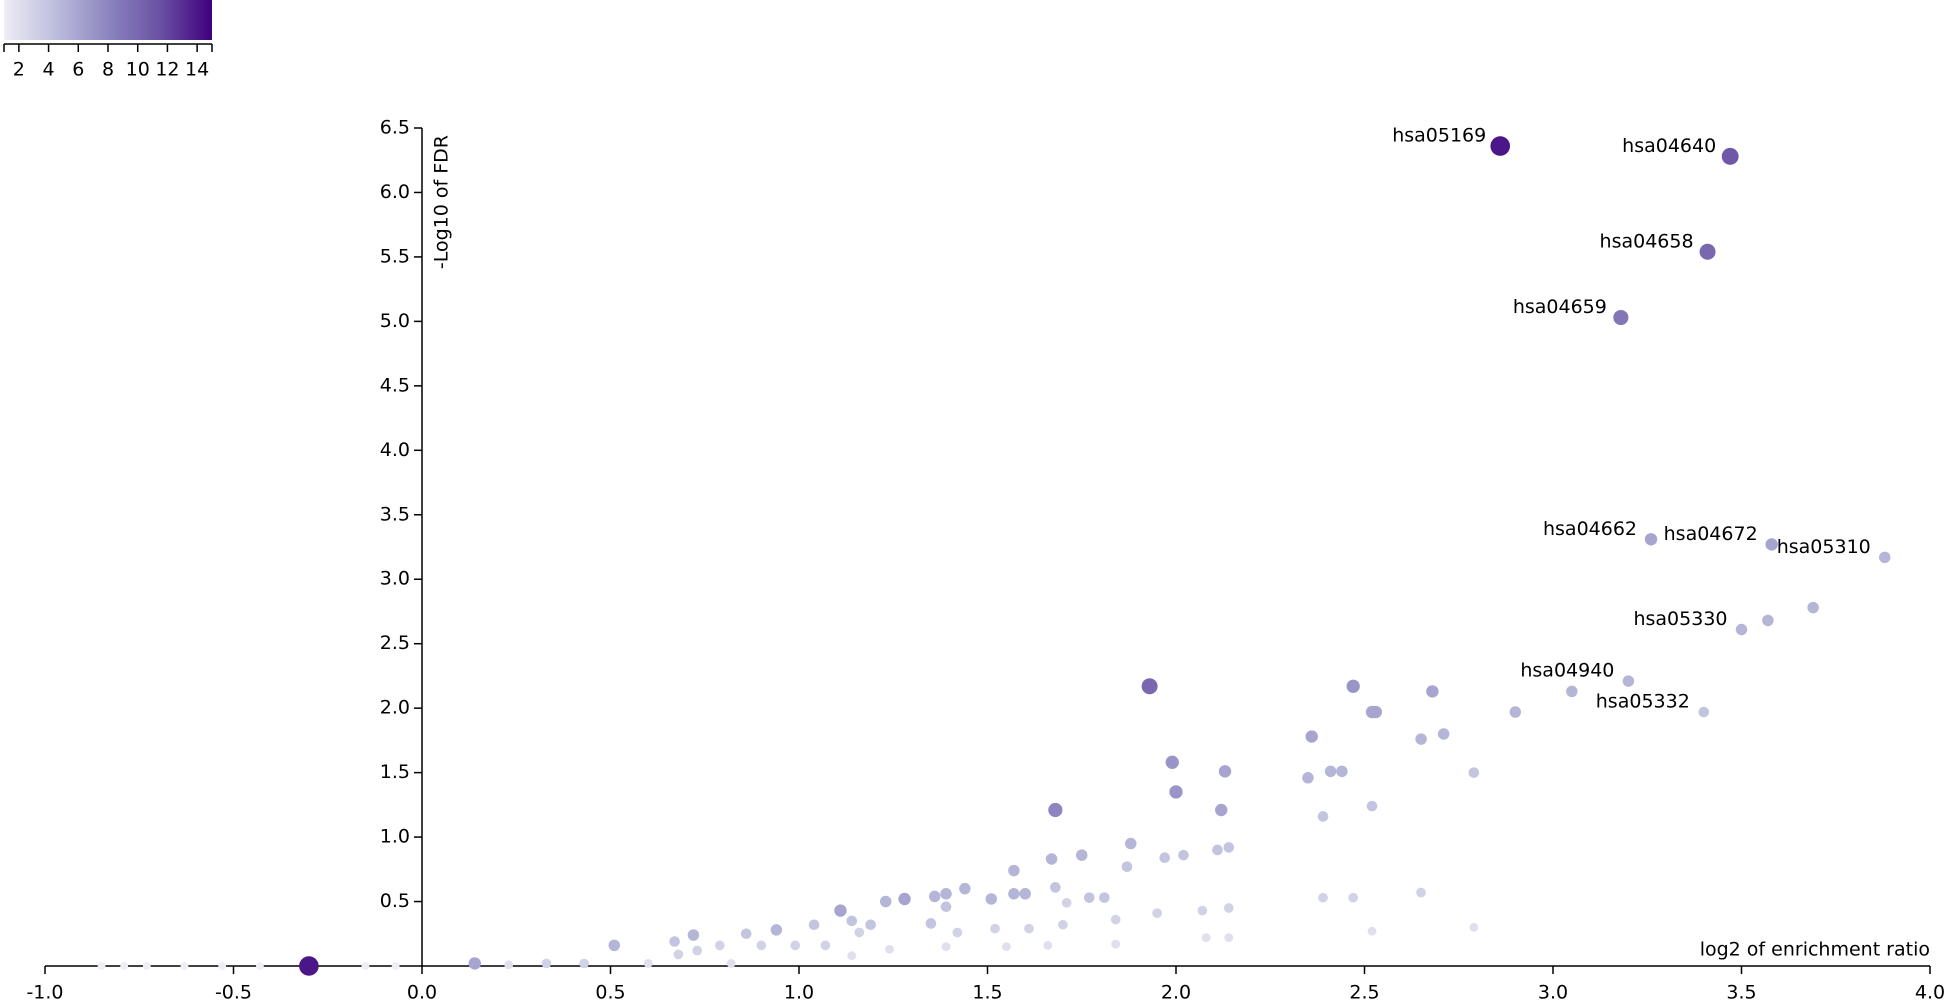 This screenshot has height=1006, width=1955. Describe the element at coordinates (799, 993) in the screenshot. I see `x-tick-label: 1.0` at that location.